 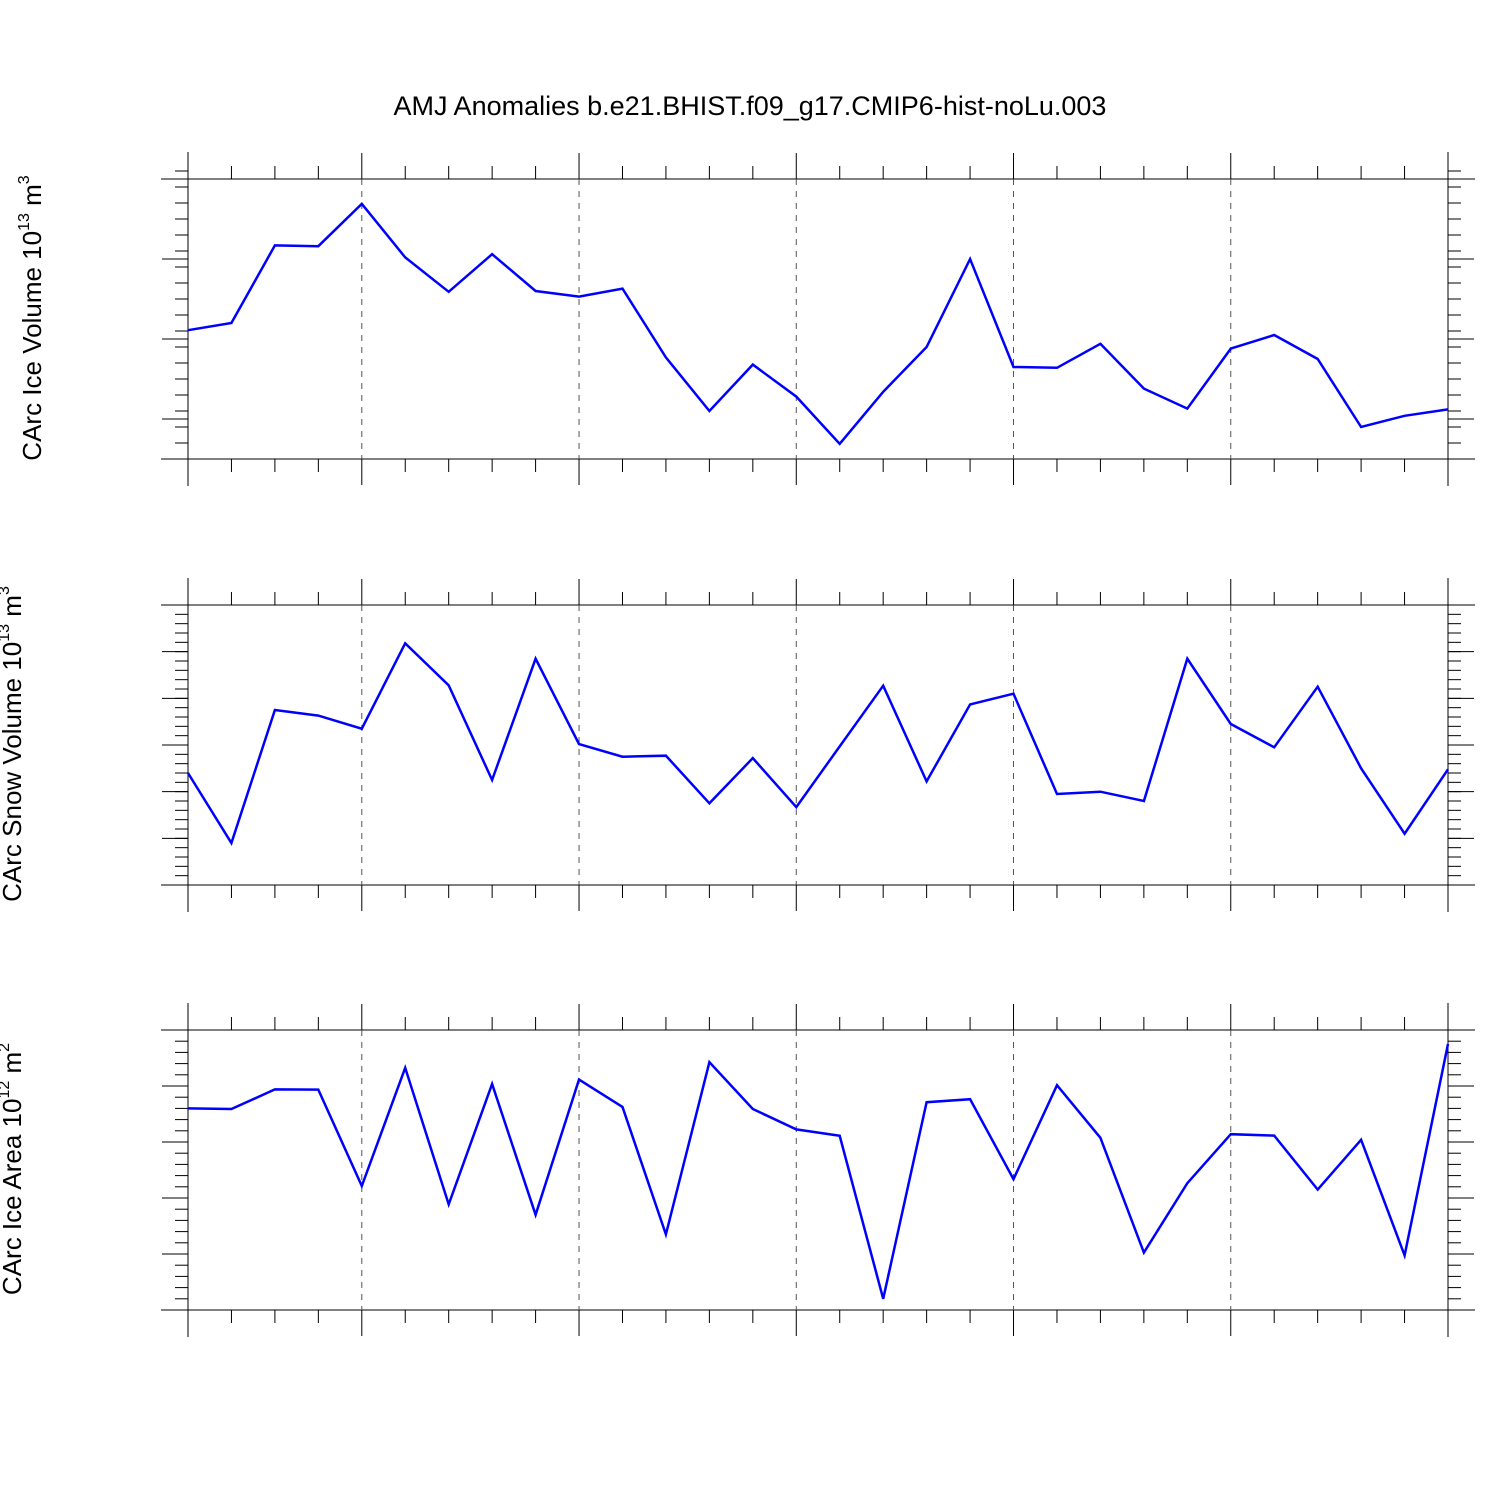 What do you see at coordinates (32, 346) in the screenshot?
I see `panel-1-y-title-part: CArc Ice Volume 10` at bounding box center [32, 346].